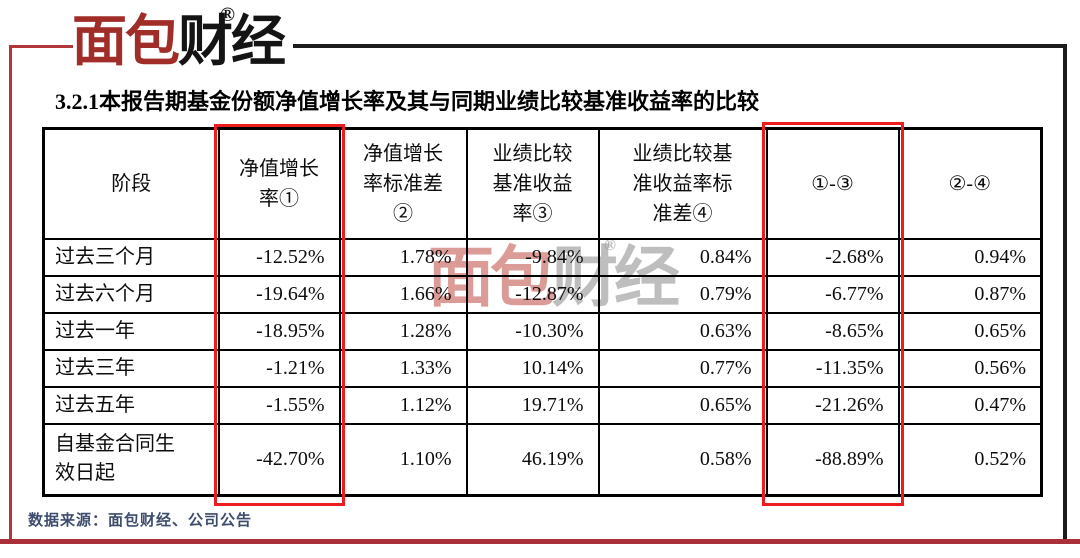 The image size is (1080, 558). I want to click on cell-value: 1.78%, so click(403, 257).